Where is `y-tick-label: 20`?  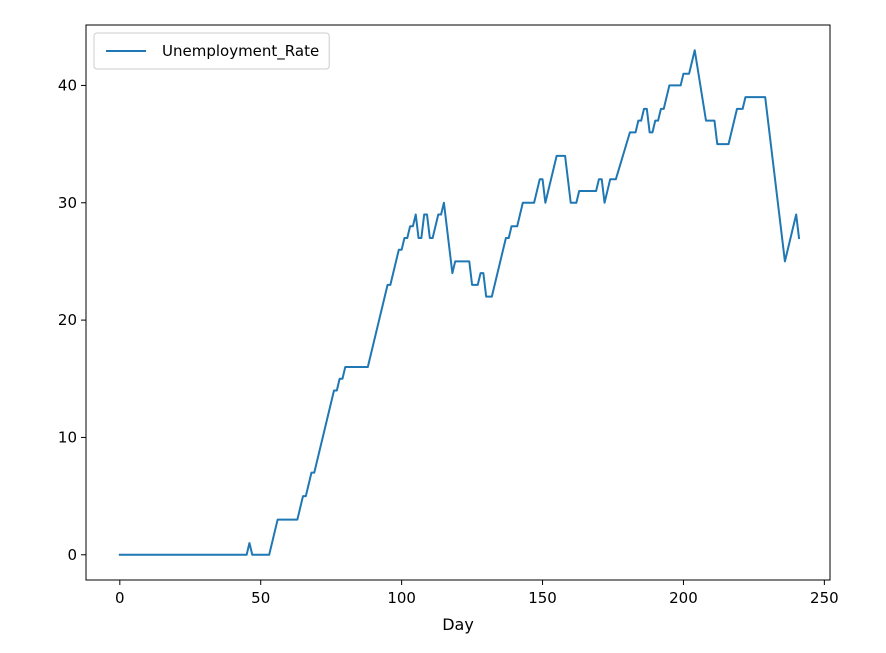
y-tick-label: 20 is located at coordinates (67, 320).